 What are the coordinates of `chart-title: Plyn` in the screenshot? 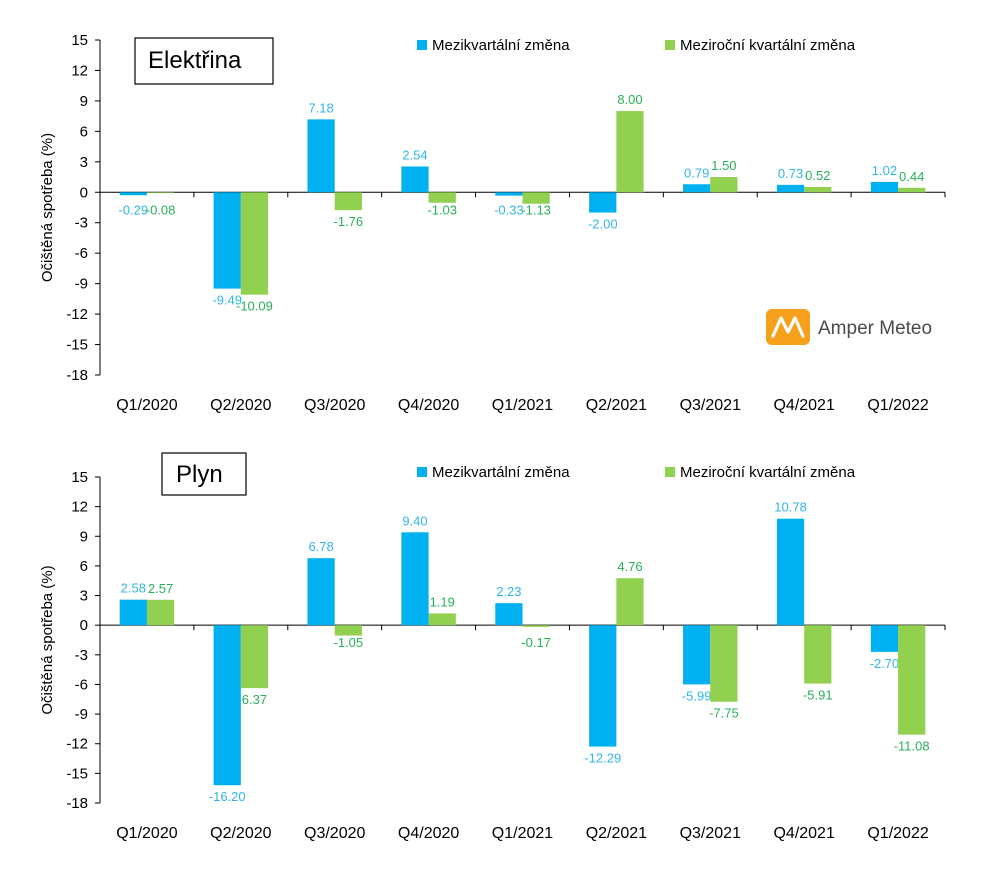 It's located at (199, 474).